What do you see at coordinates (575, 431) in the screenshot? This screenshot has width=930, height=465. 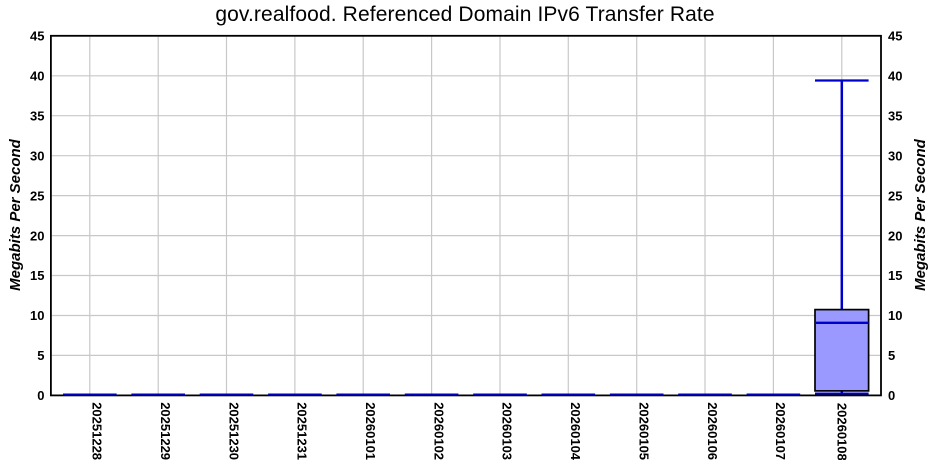 I see `svg-text: 20260104` at bounding box center [575, 431].